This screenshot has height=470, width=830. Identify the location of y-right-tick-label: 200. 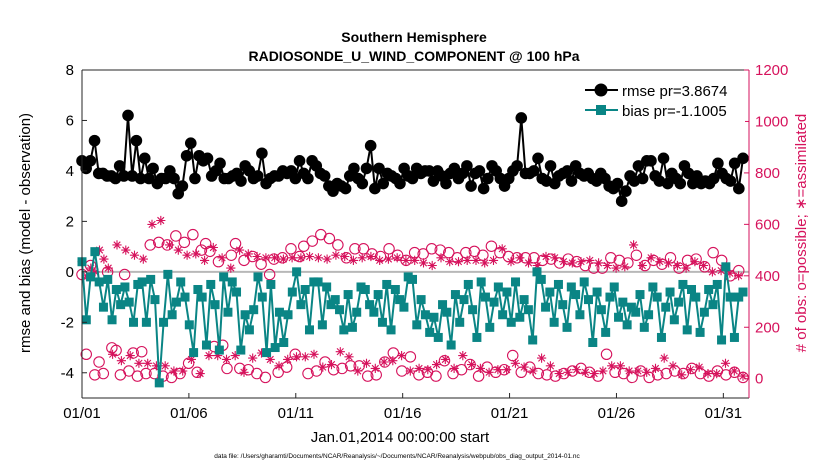
(767, 327).